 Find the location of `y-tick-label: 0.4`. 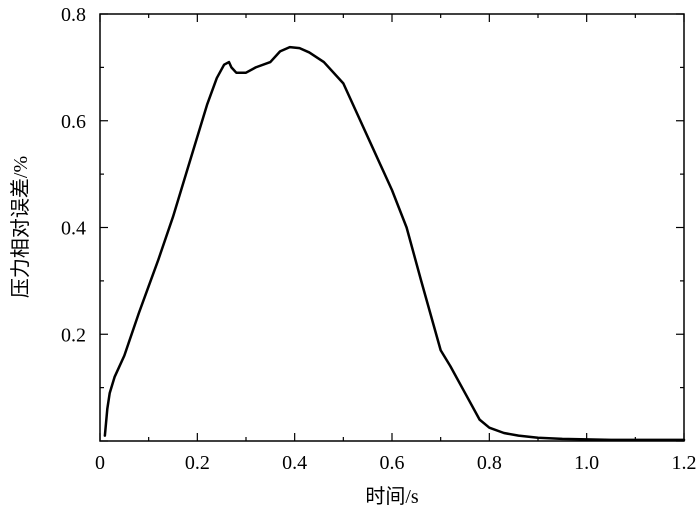

y-tick-label: 0.4 is located at coordinates (73, 229).